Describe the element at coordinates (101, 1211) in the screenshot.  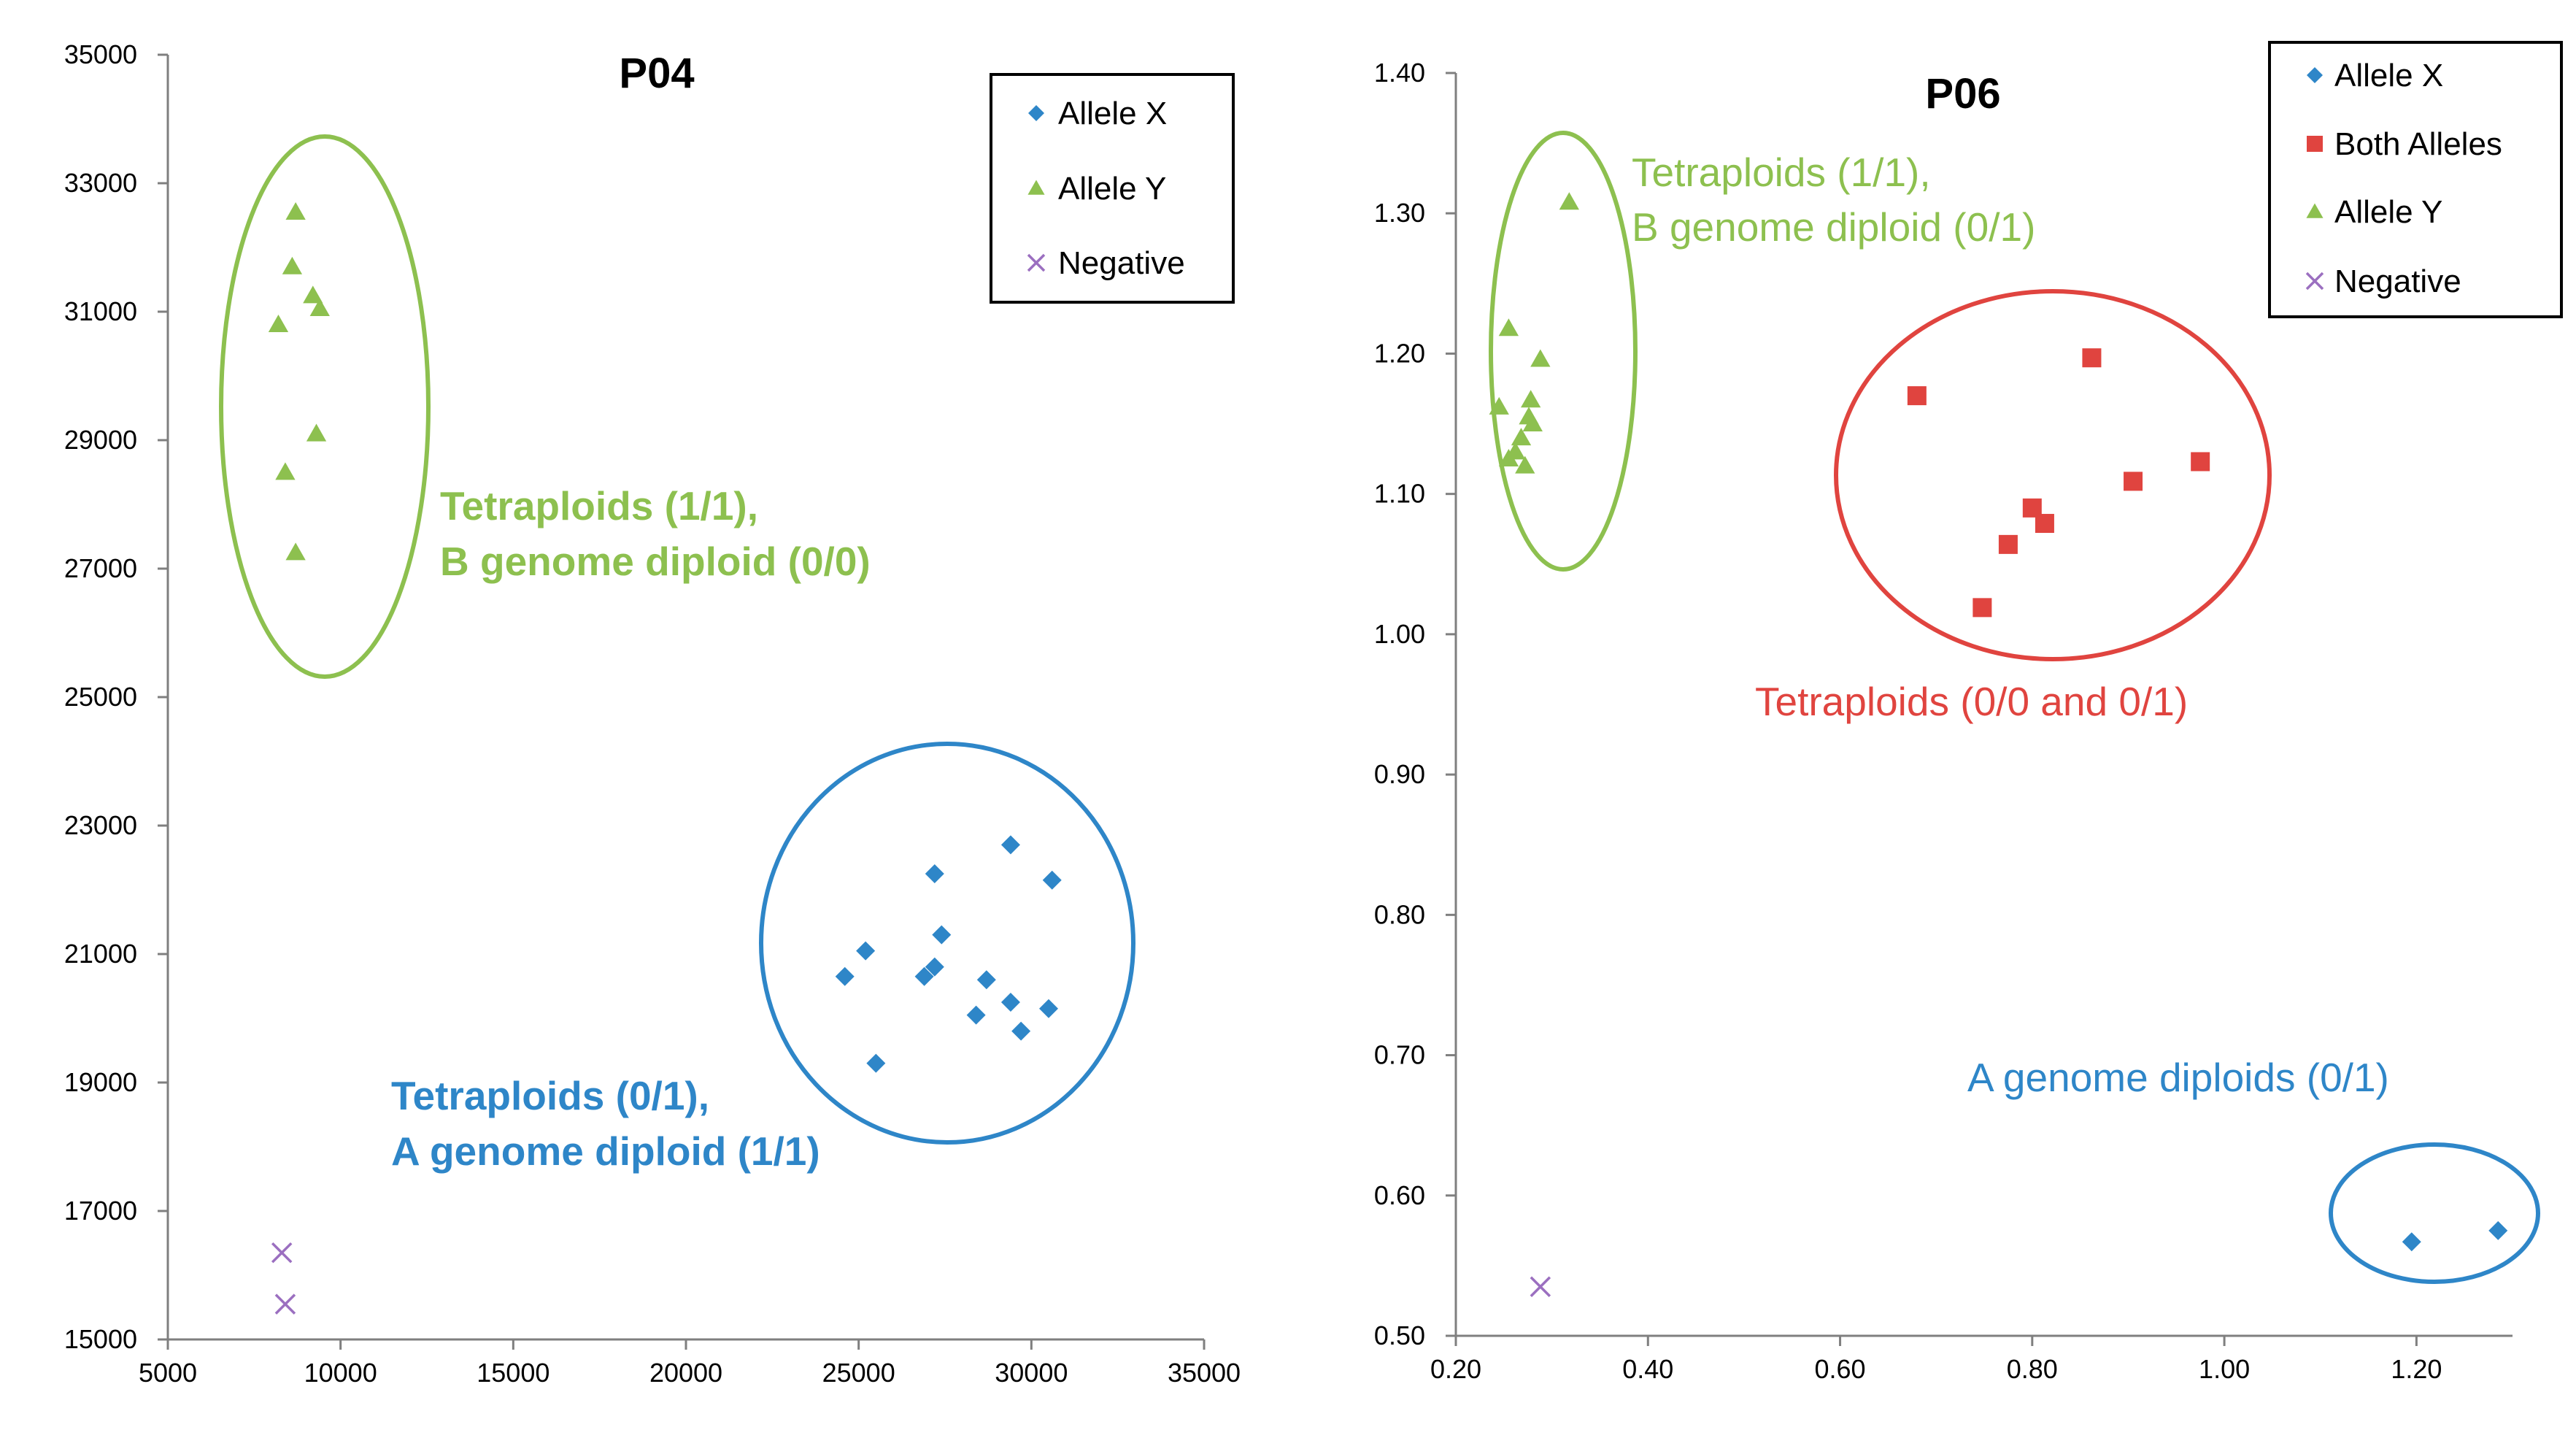
I see `p04-y-tick-label: 17000` at that location.